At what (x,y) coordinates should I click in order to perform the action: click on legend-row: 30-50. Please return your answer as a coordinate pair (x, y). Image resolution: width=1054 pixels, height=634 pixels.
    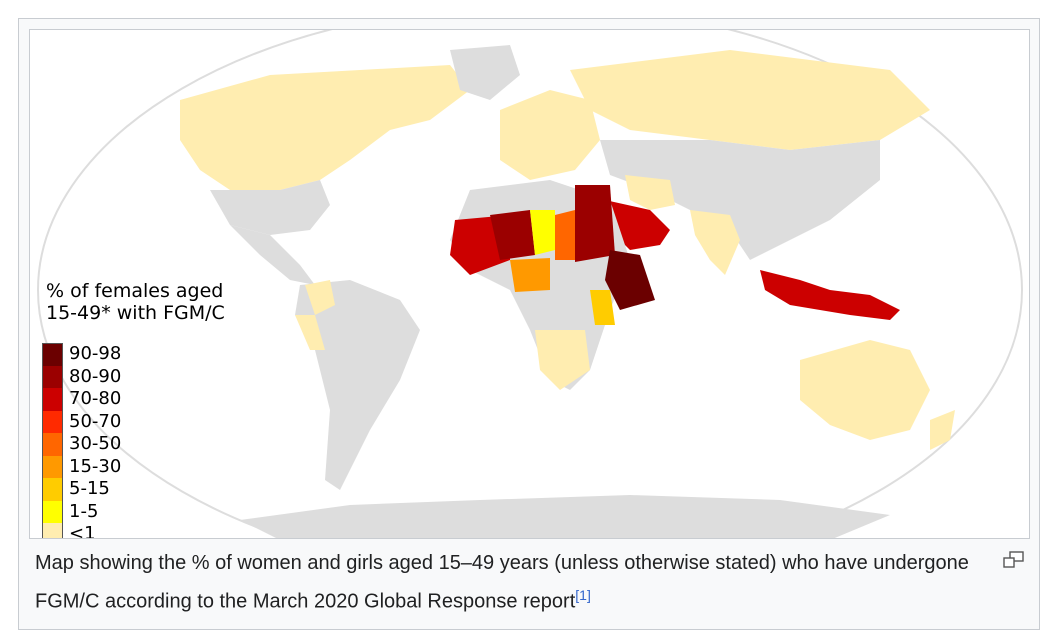
    Looking at the image, I should click on (81, 444).